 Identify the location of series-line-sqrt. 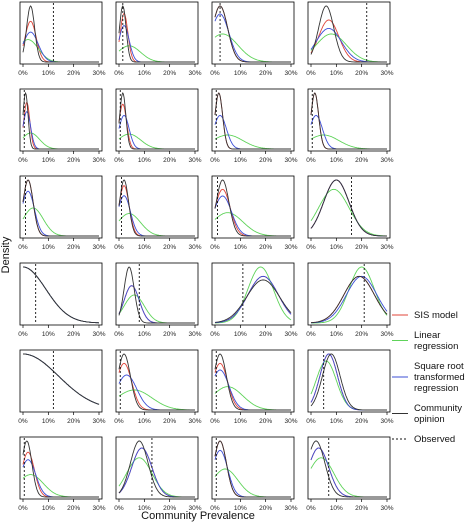
(349, 299).